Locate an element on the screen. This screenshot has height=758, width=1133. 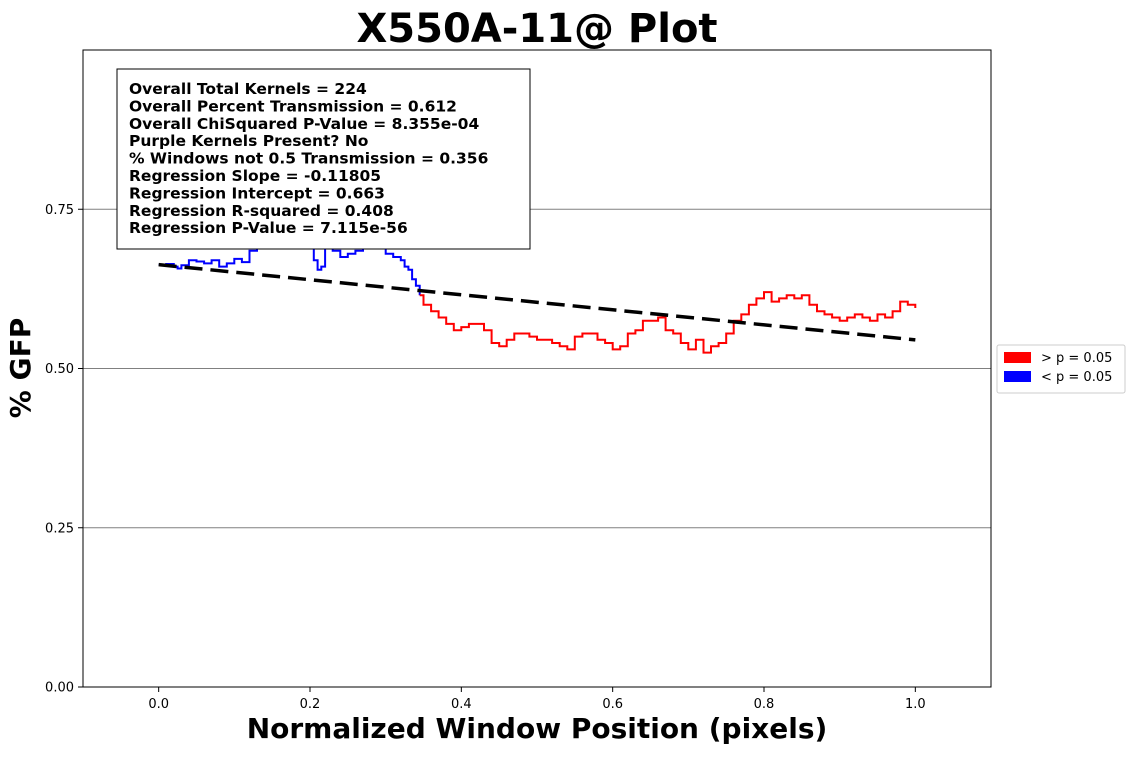
stats-box-frame is located at coordinates (323, 159).